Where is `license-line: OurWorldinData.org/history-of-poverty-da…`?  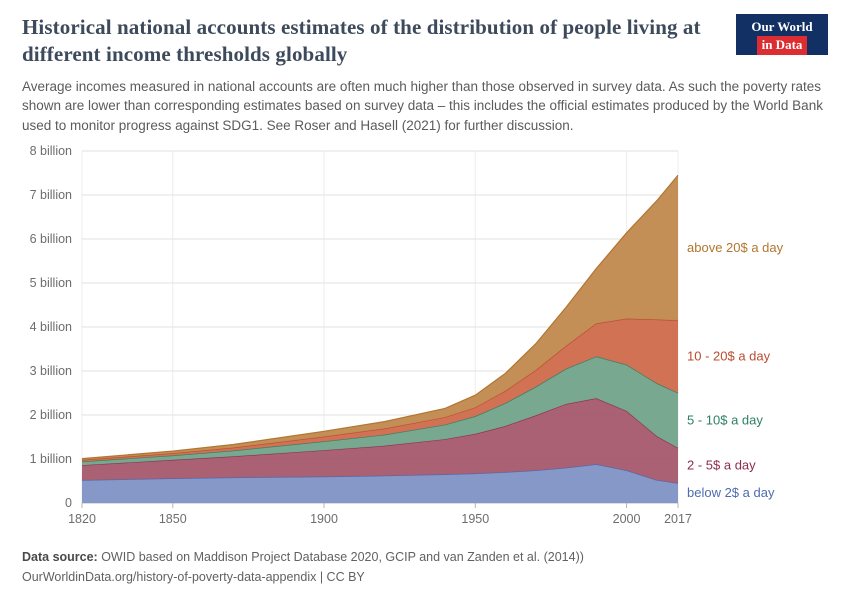
license-line: OurWorldinData.org/history-of-poverty-da… is located at coordinates (193, 576).